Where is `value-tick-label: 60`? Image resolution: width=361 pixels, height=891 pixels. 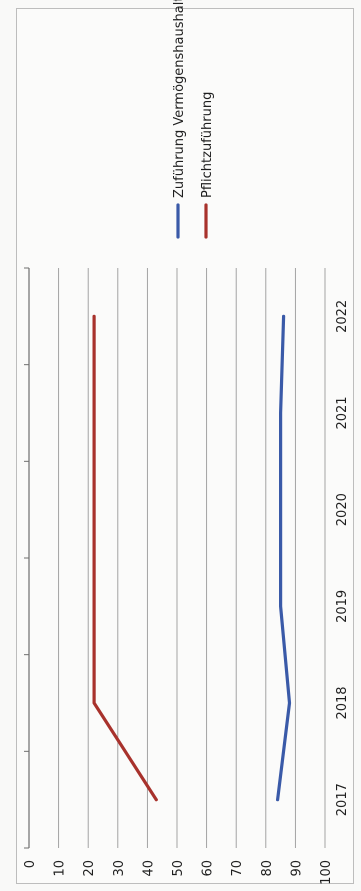
value-tick-label: 60 is located at coordinates (208, 868).